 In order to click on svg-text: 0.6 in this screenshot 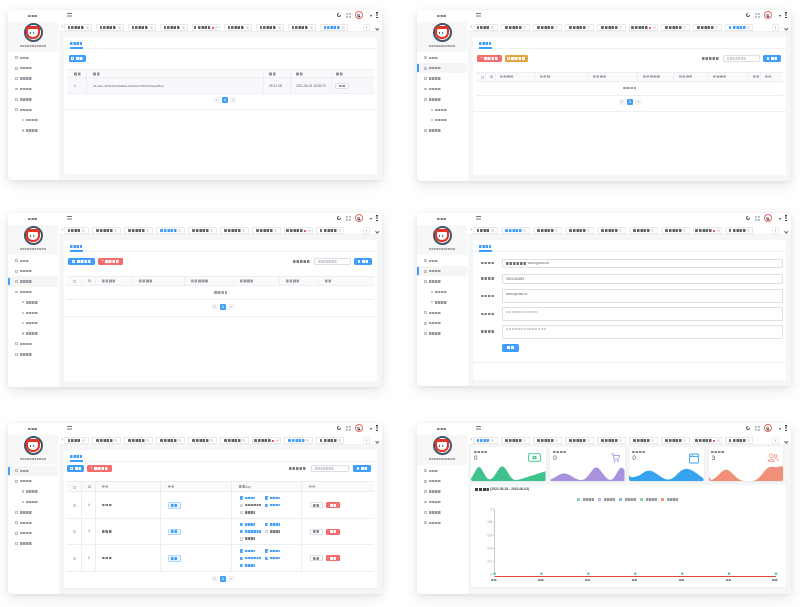, I will do `click(490, 535)`.